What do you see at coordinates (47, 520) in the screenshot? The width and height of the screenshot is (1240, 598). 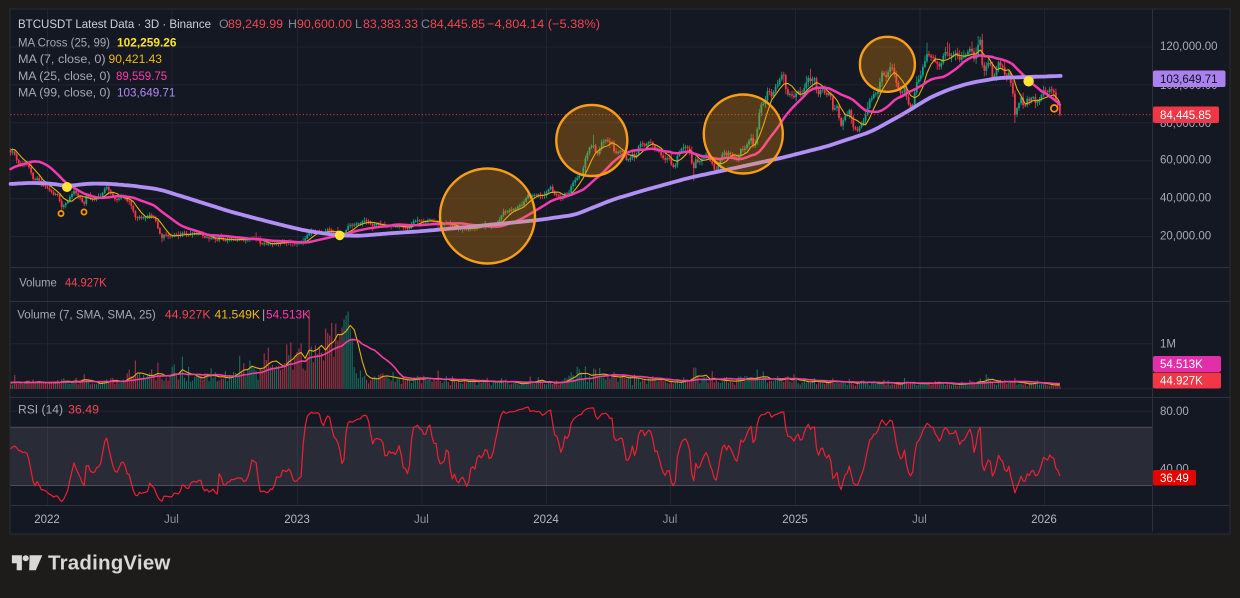 I see `svg-text: 2022` at bounding box center [47, 520].